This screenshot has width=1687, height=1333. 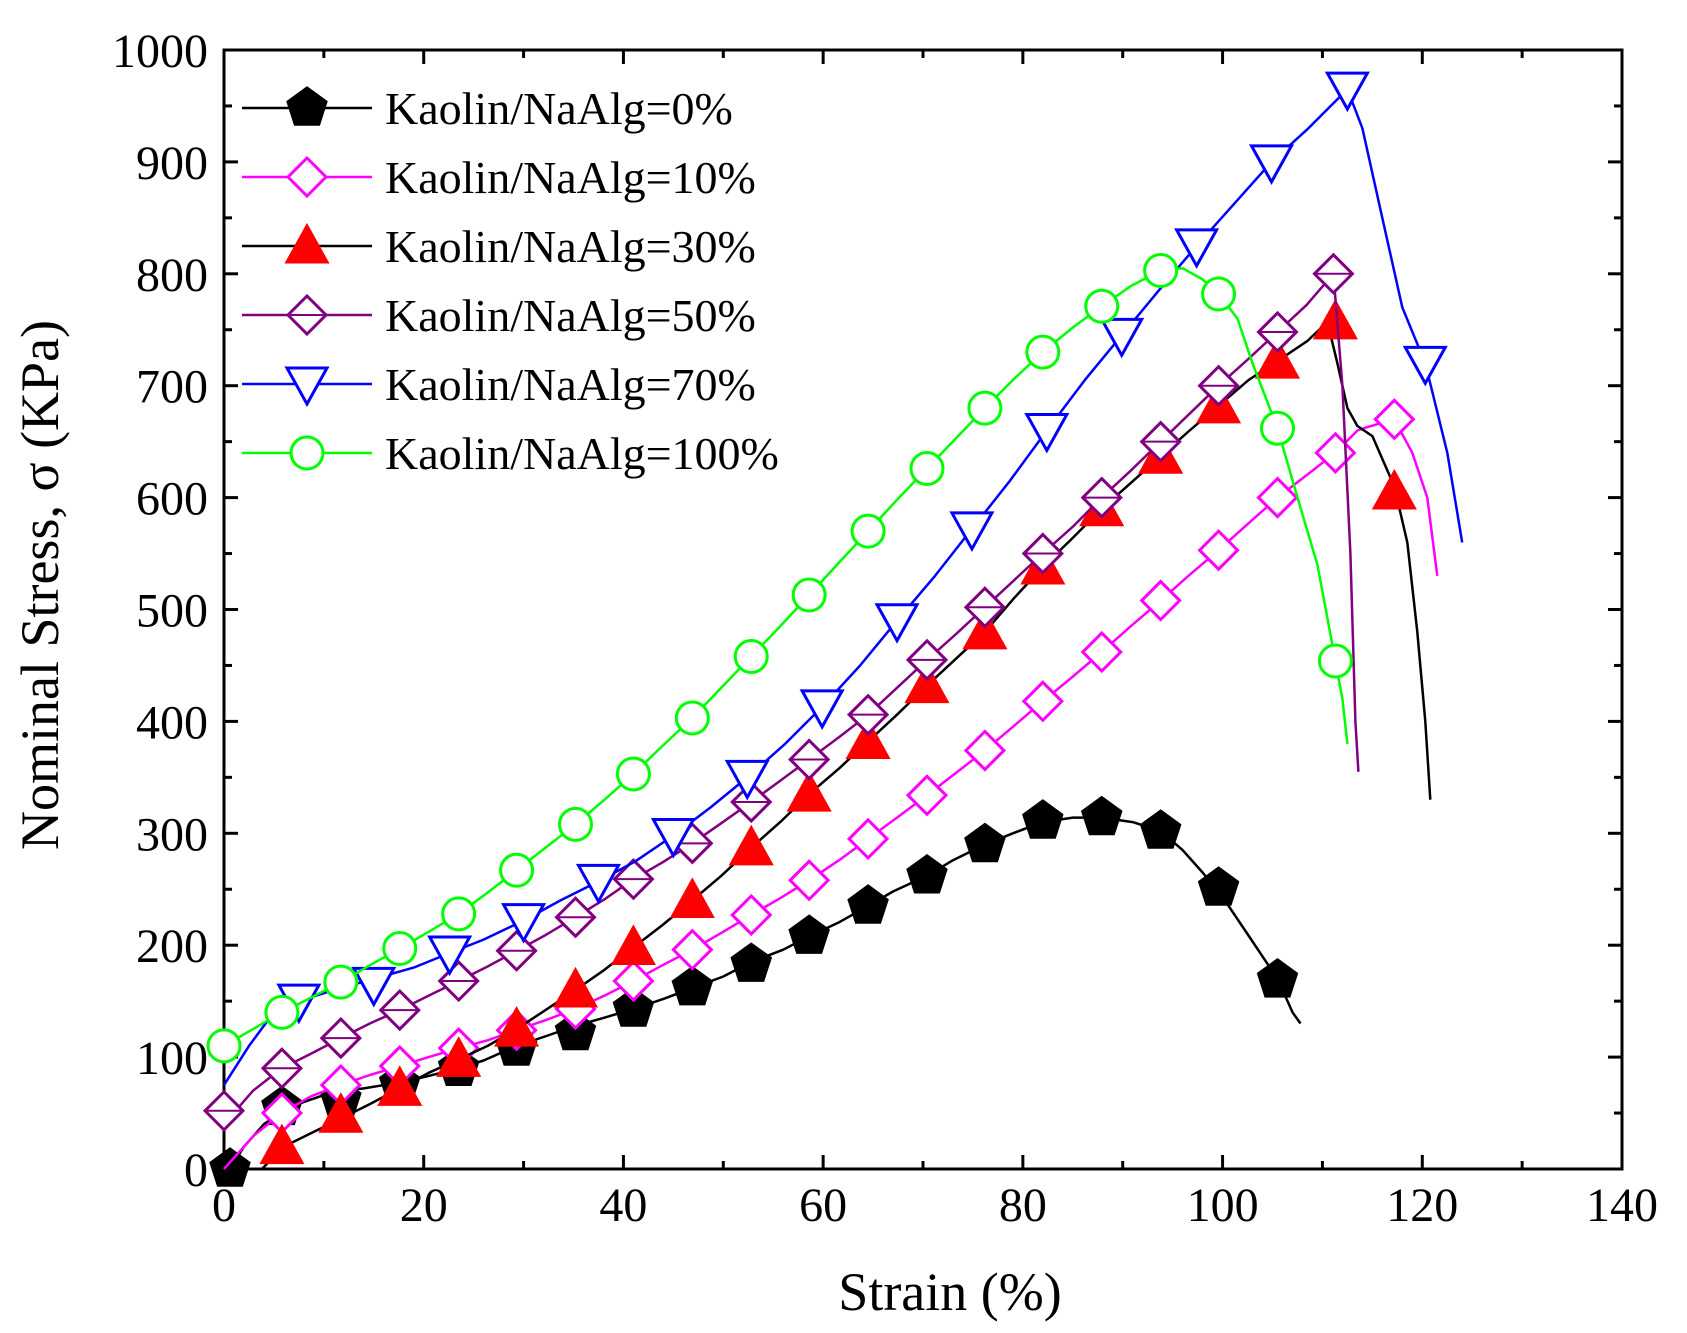 What do you see at coordinates (424, 1205) in the screenshot?
I see `x-tick-label: 20` at bounding box center [424, 1205].